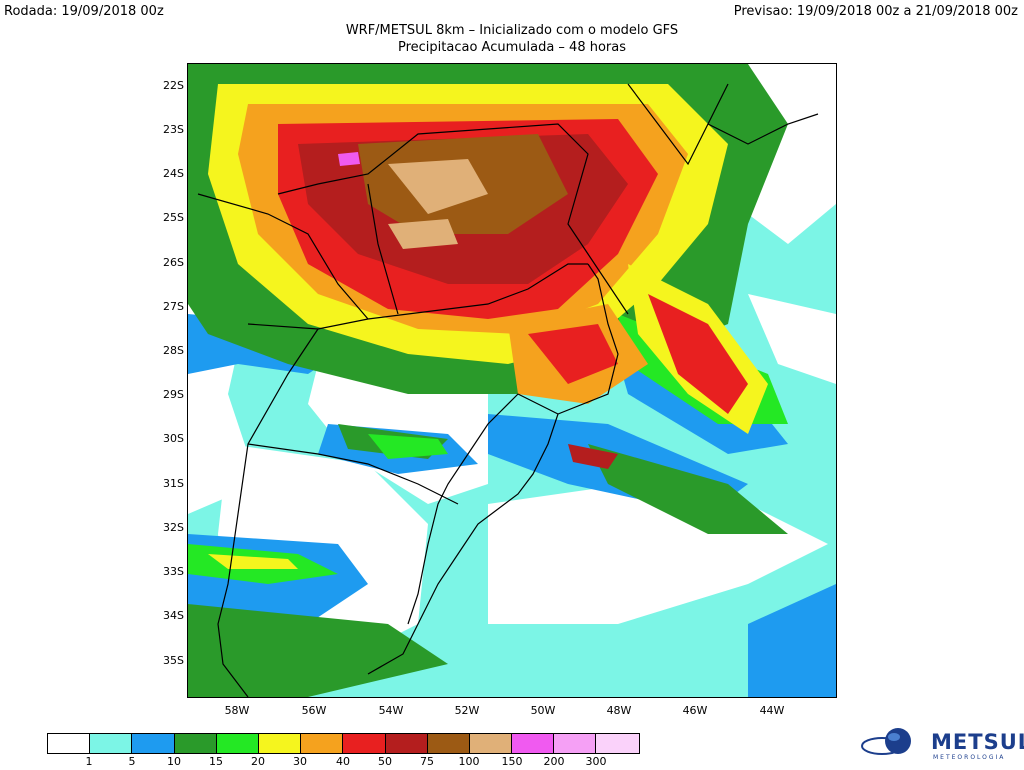  I want to click on legend-label: 150, so click(512, 761).